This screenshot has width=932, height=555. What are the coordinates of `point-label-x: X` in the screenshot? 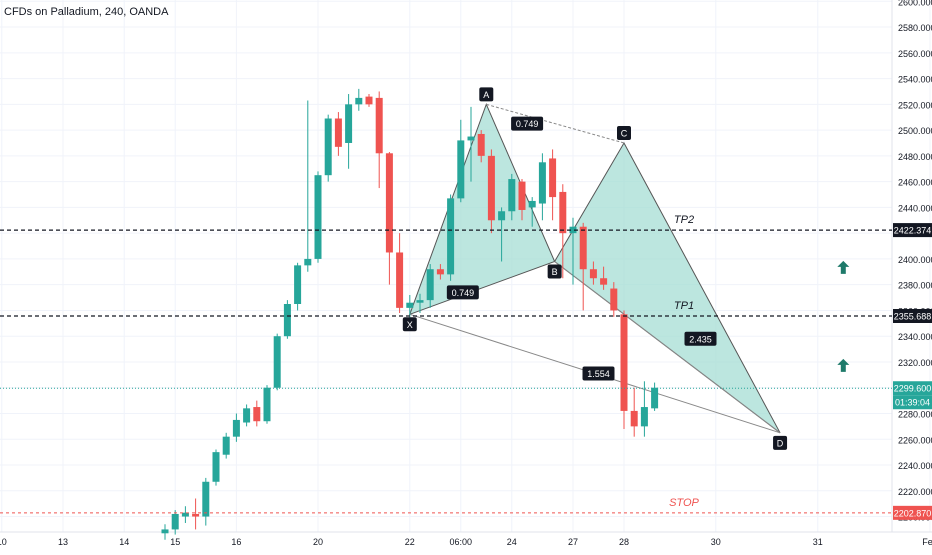 It's located at (410, 325).